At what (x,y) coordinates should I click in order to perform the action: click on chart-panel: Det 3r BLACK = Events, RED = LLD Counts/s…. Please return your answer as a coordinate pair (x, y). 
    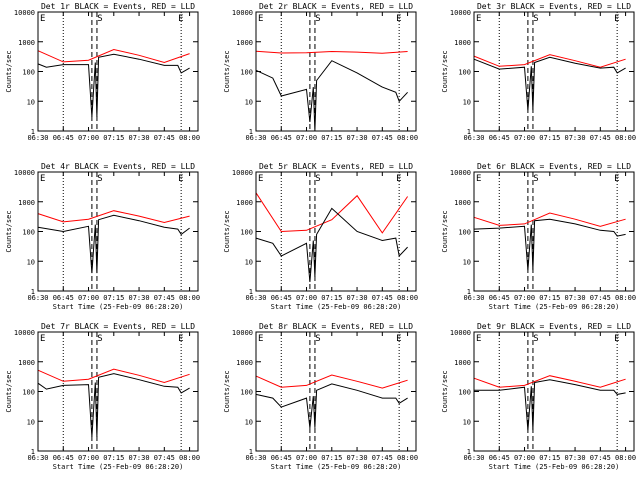
    Looking at the image, I should click on (538, 72).